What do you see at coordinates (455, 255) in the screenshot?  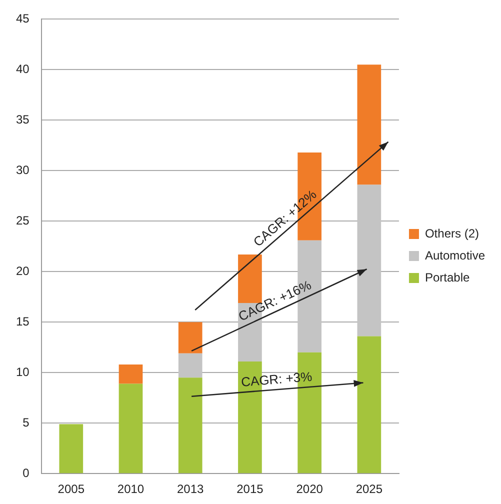 I see `legend-label: Automotive` at bounding box center [455, 255].